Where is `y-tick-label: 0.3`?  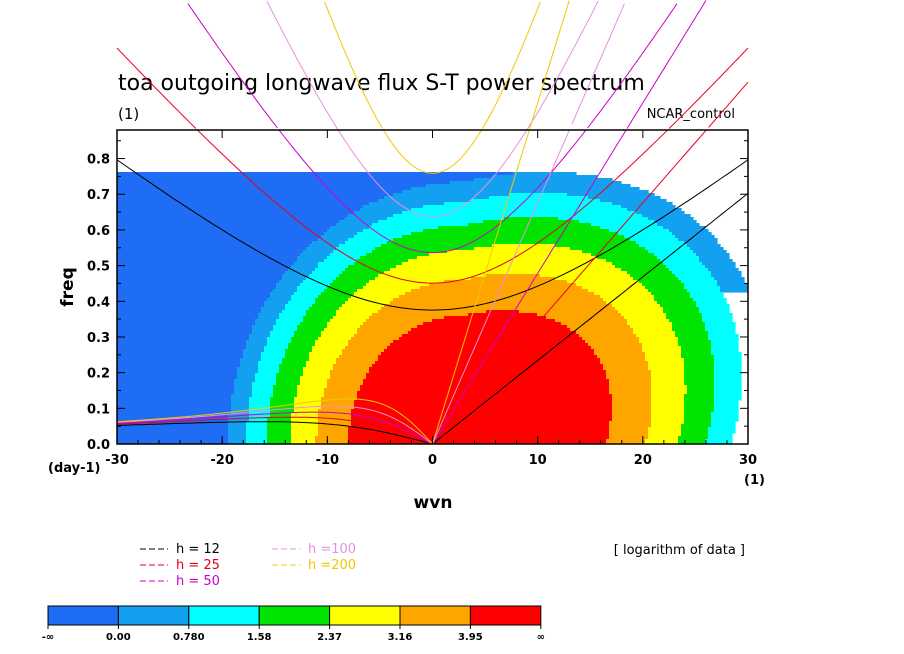
y-tick-label: 0.3 is located at coordinates (98, 338).